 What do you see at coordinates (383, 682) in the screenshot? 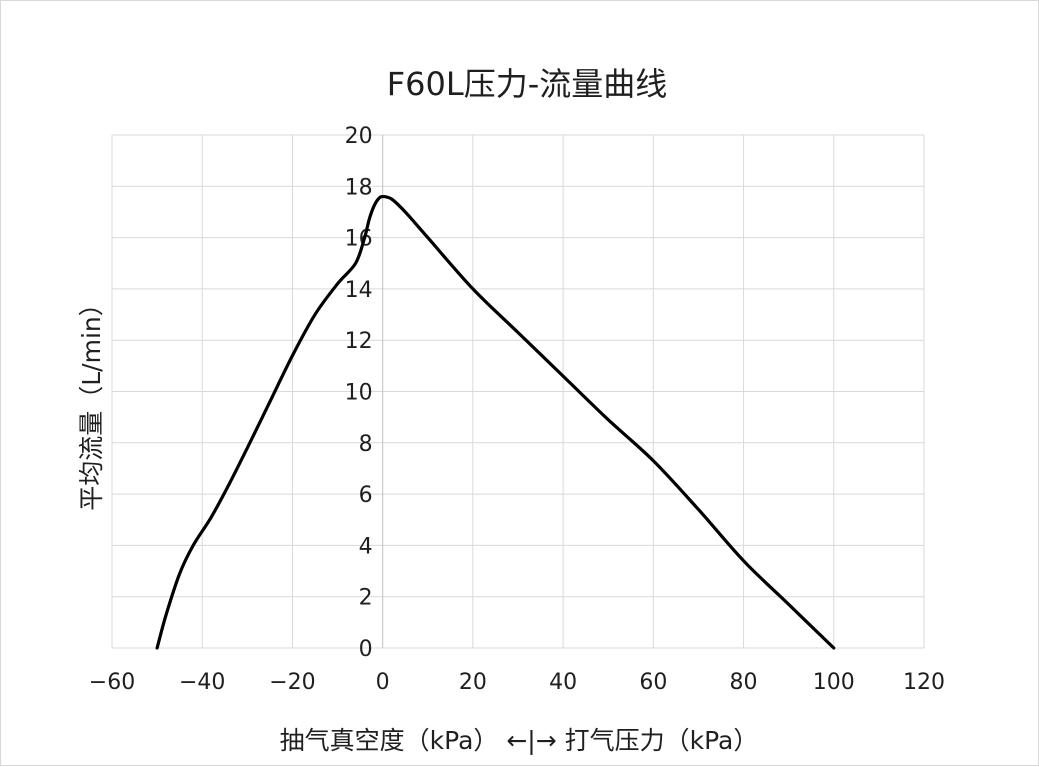
I see `x-tick-label: 0` at bounding box center [383, 682].